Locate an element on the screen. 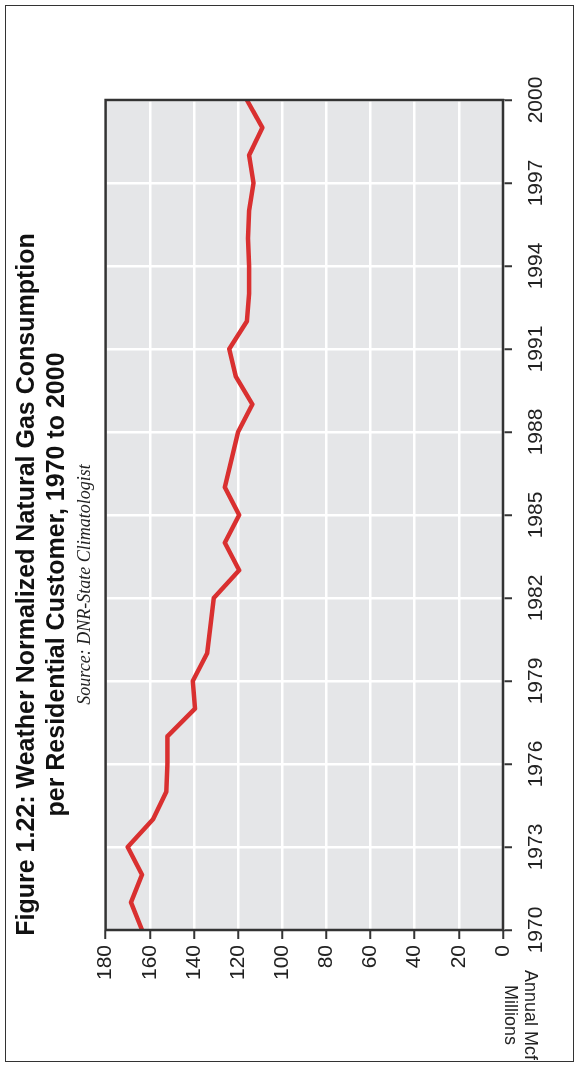 This screenshot has width=579, height=1069. x-tick-label: 140 is located at coordinates (192, 963).